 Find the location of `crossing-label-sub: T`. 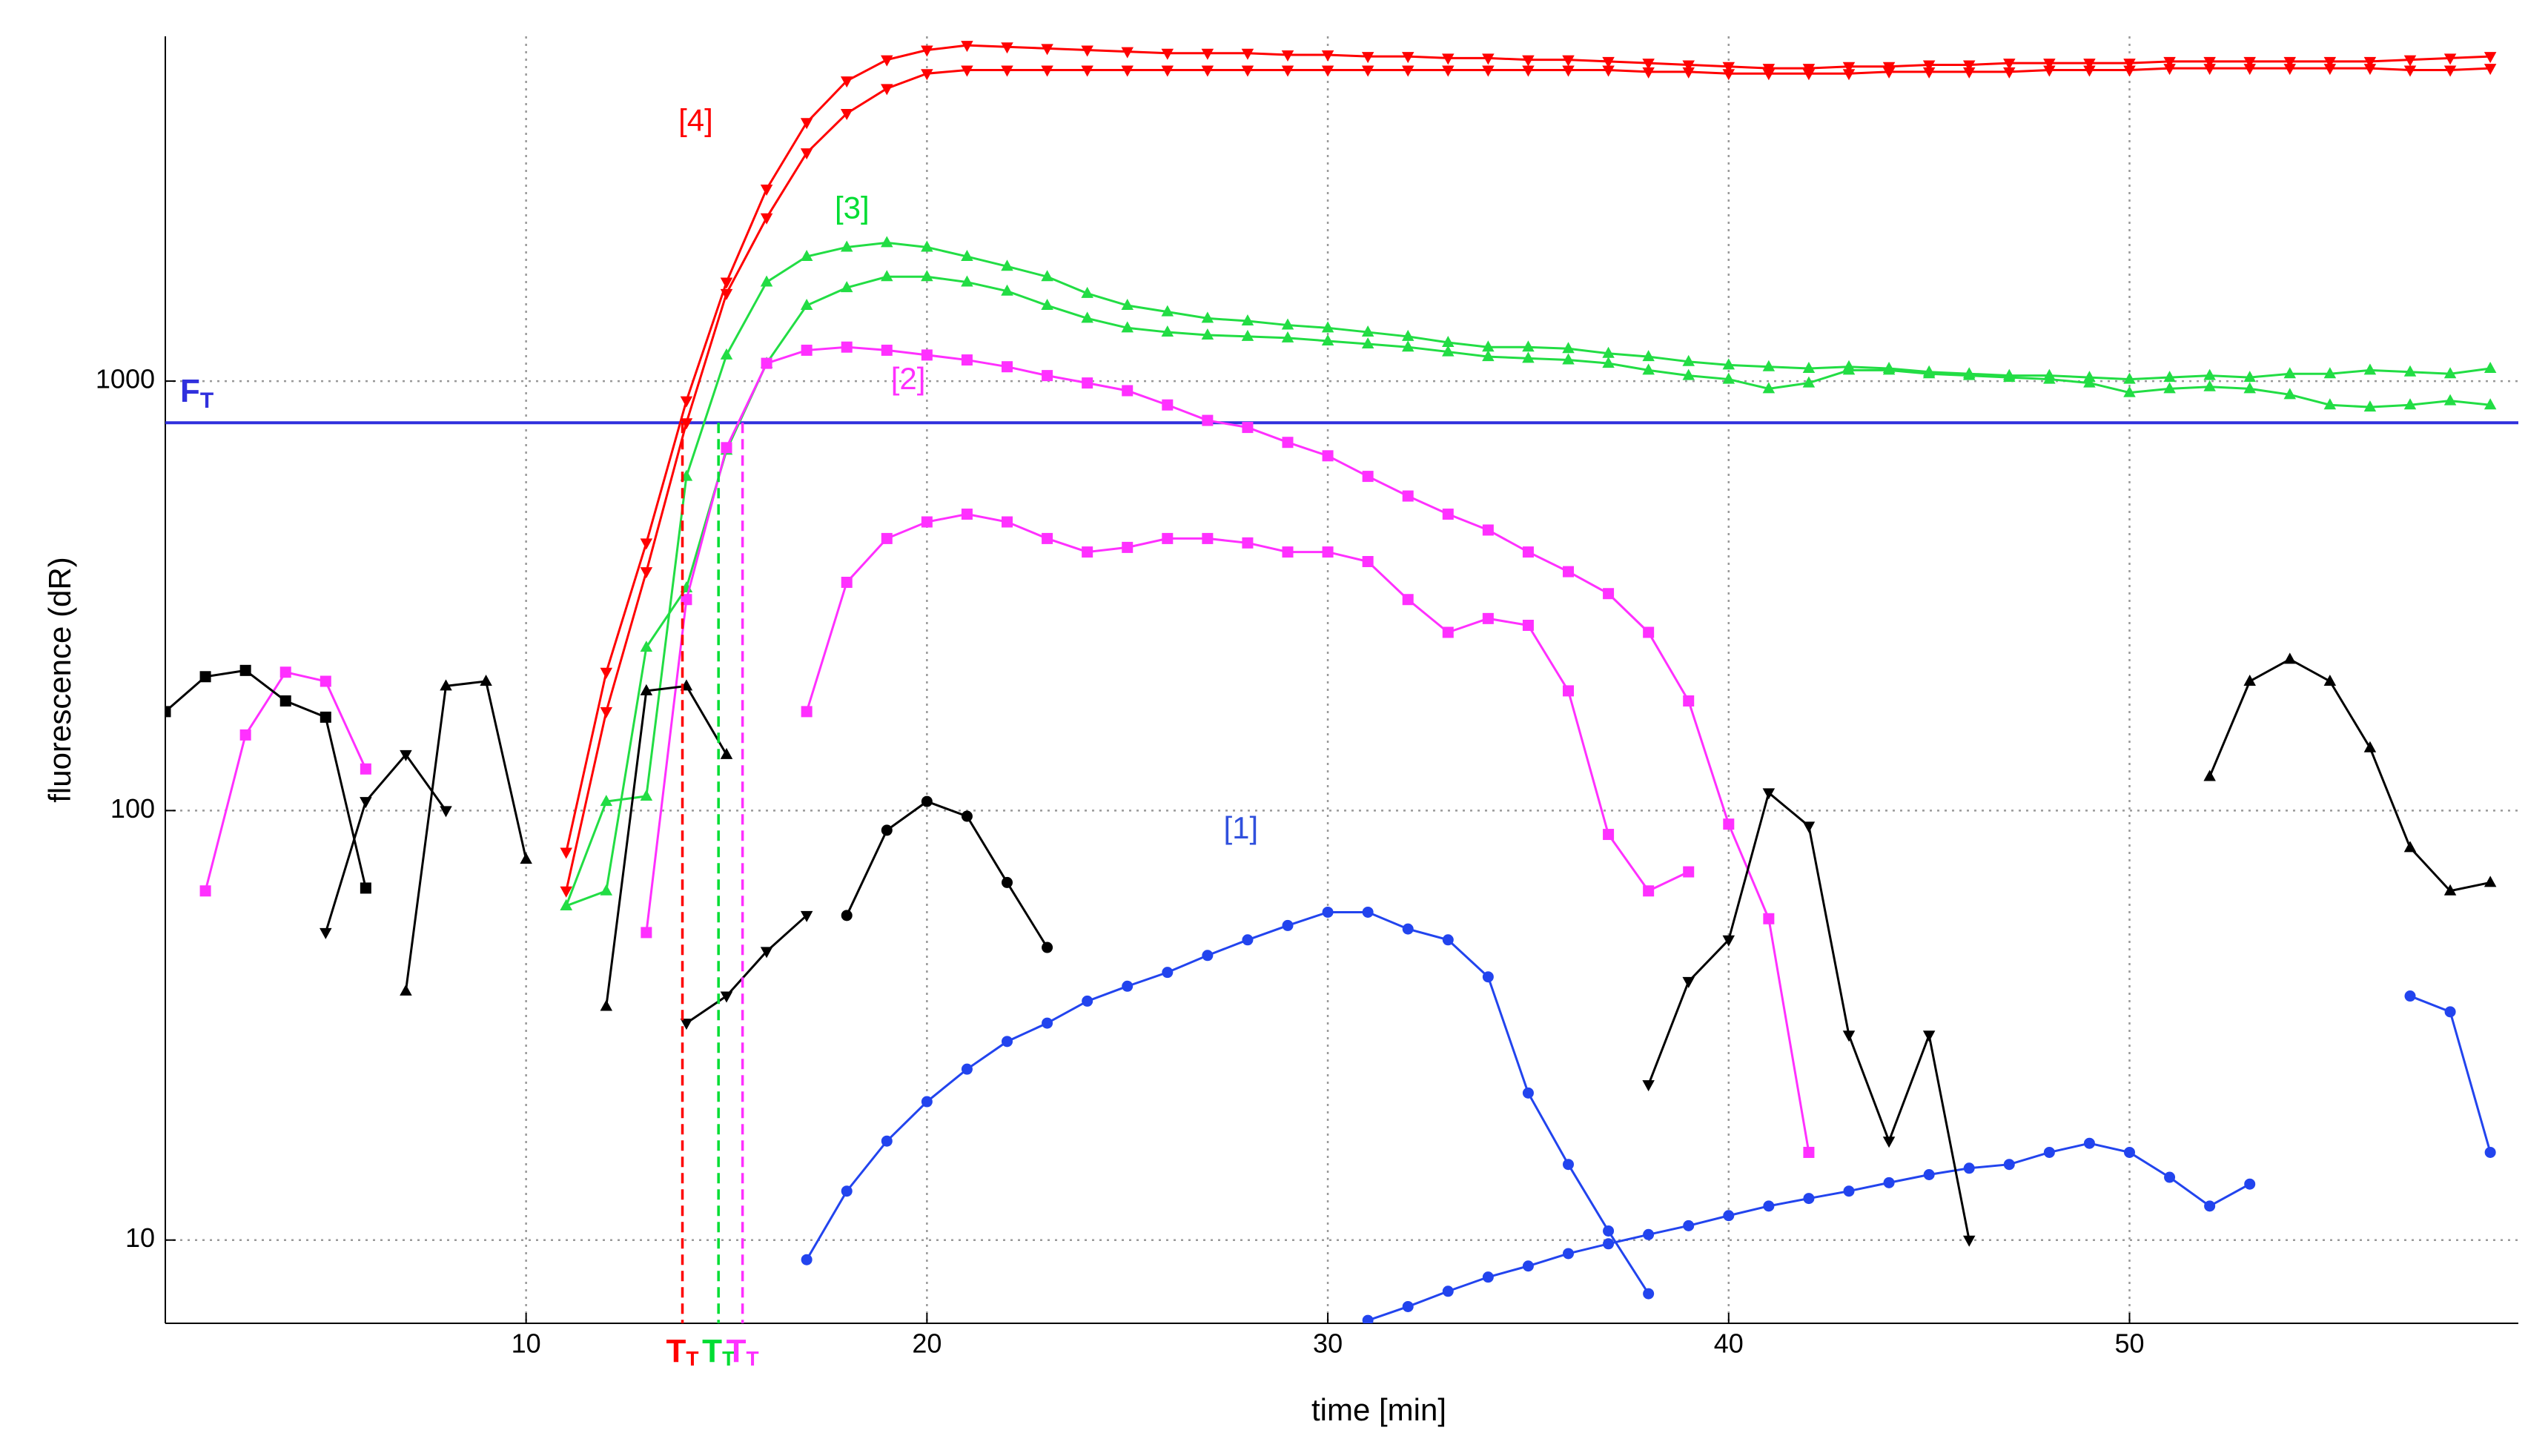

crossing-label-sub: T is located at coordinates (692, 1358).